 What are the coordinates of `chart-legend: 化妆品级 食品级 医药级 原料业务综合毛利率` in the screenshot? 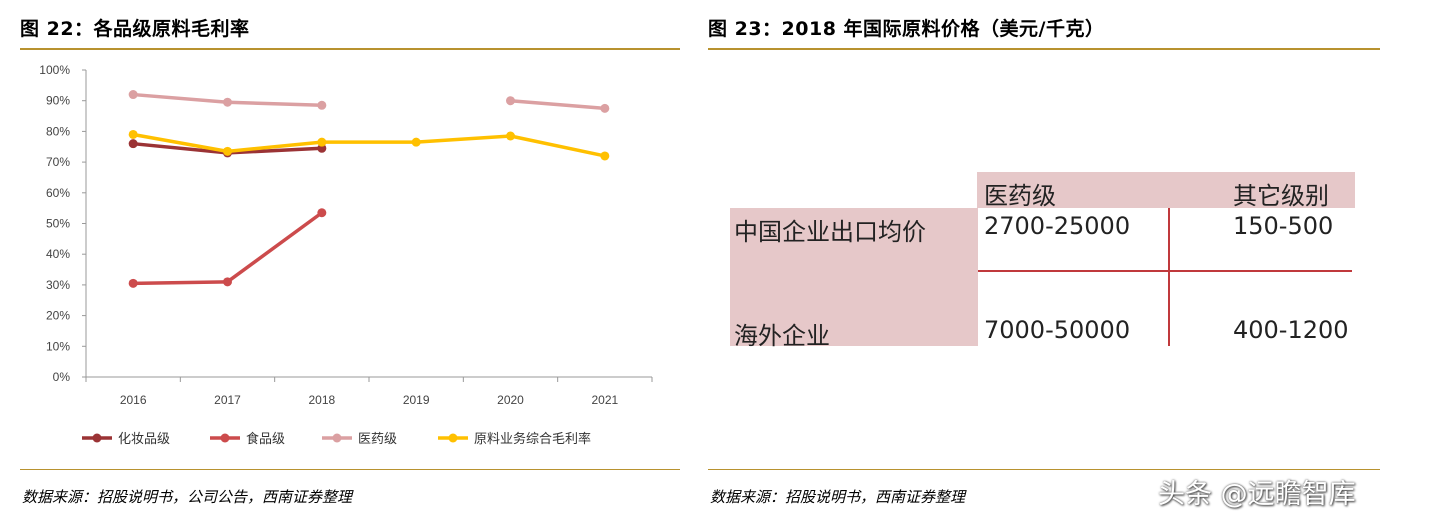 It's located at (336, 439).